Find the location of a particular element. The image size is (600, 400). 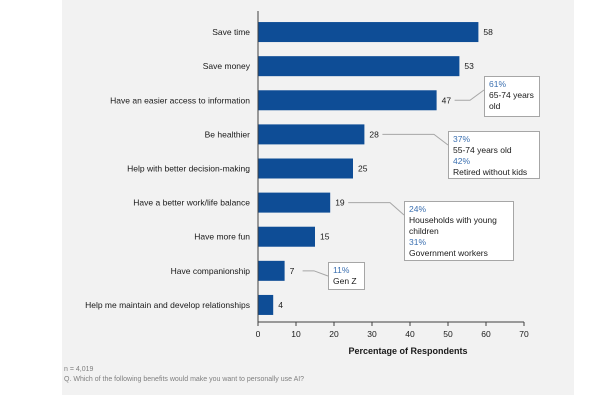

value-label: 47 is located at coordinates (447, 100).